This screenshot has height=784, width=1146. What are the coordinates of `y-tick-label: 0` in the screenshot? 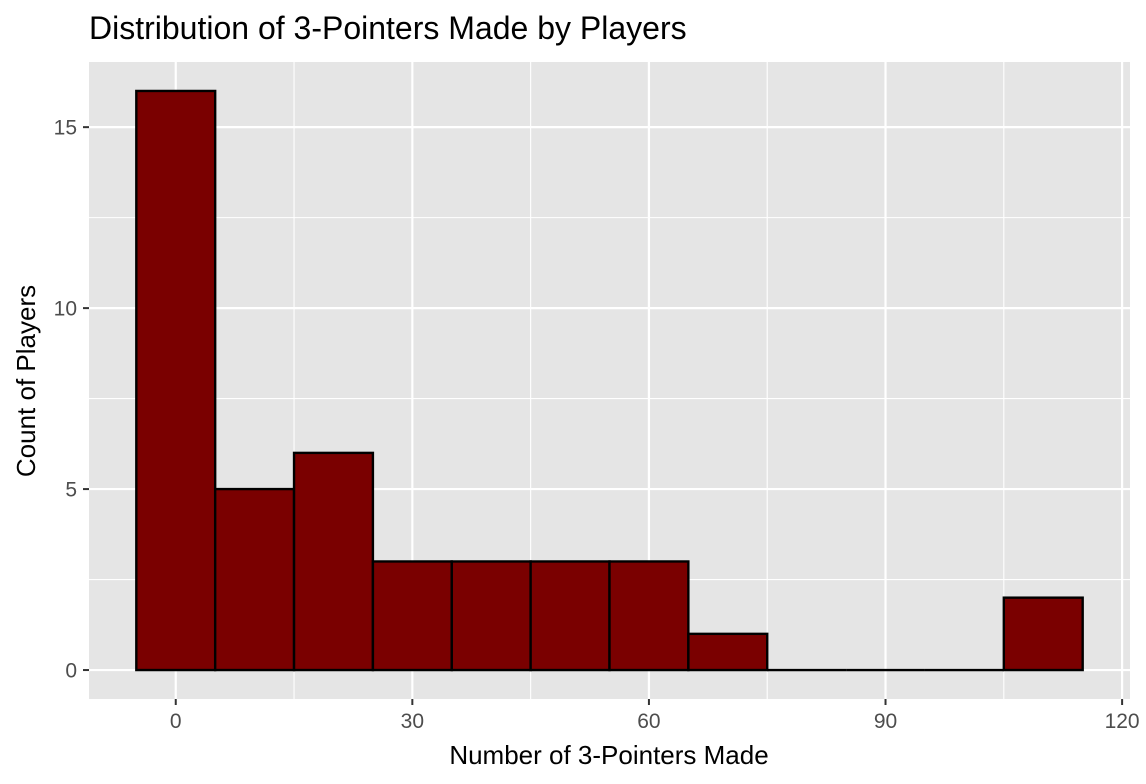 It's located at (71, 671).